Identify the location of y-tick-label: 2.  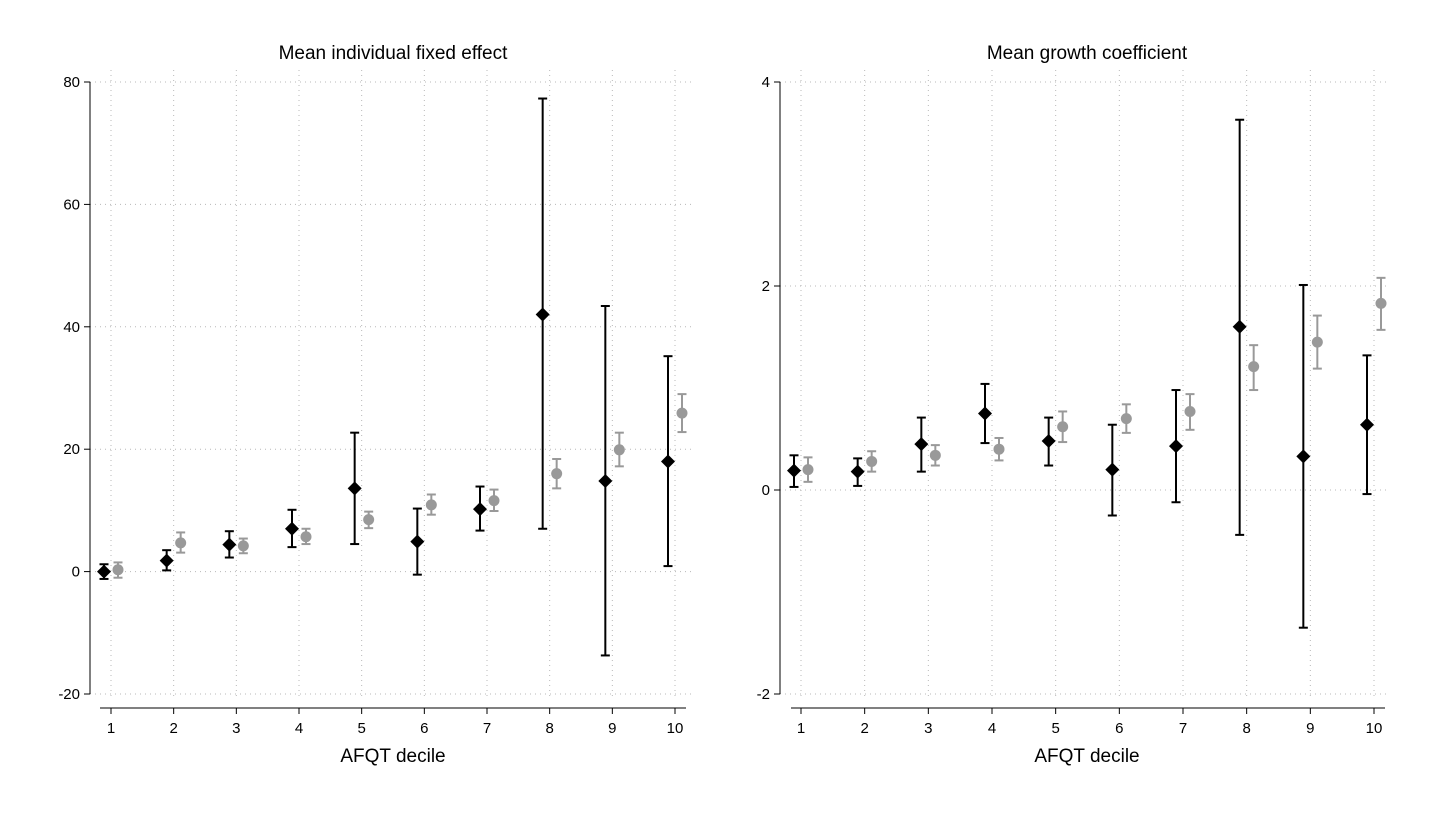
(766, 286).